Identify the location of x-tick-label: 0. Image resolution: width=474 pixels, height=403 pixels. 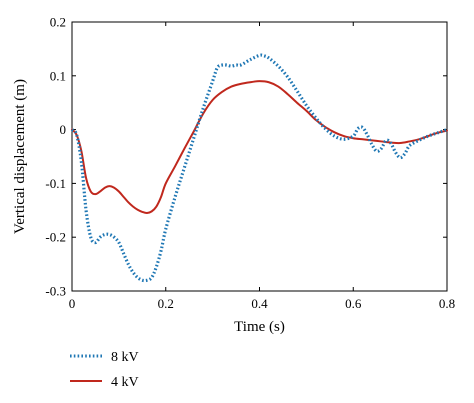
(72, 303).